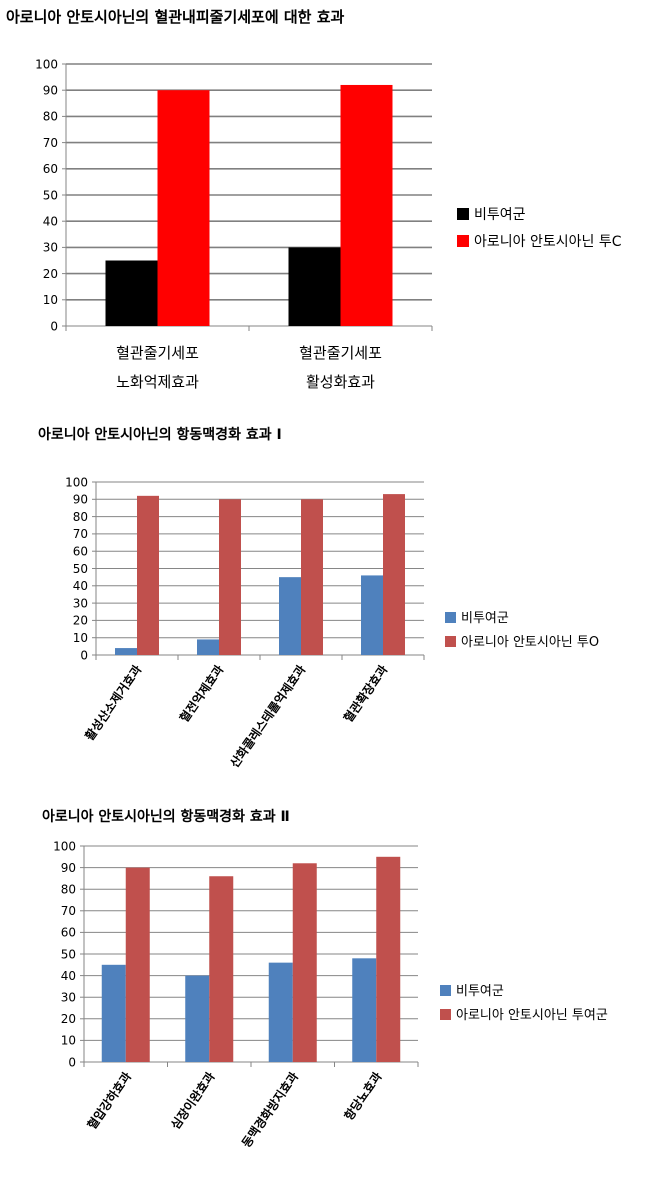 The width and height of the screenshot is (650, 1200). What do you see at coordinates (269, 1109) in the screenshot?
I see `x-category-label: 동맥경화방지효과` at bounding box center [269, 1109].